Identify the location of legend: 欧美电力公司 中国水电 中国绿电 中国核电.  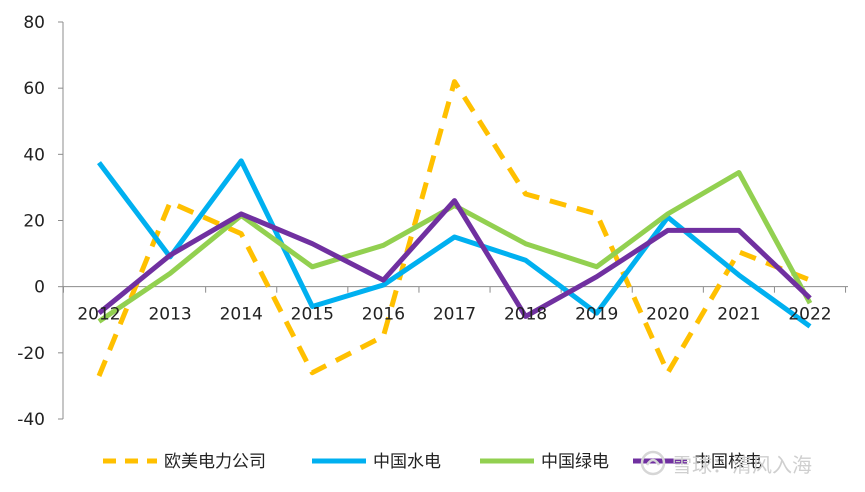
(432, 462).